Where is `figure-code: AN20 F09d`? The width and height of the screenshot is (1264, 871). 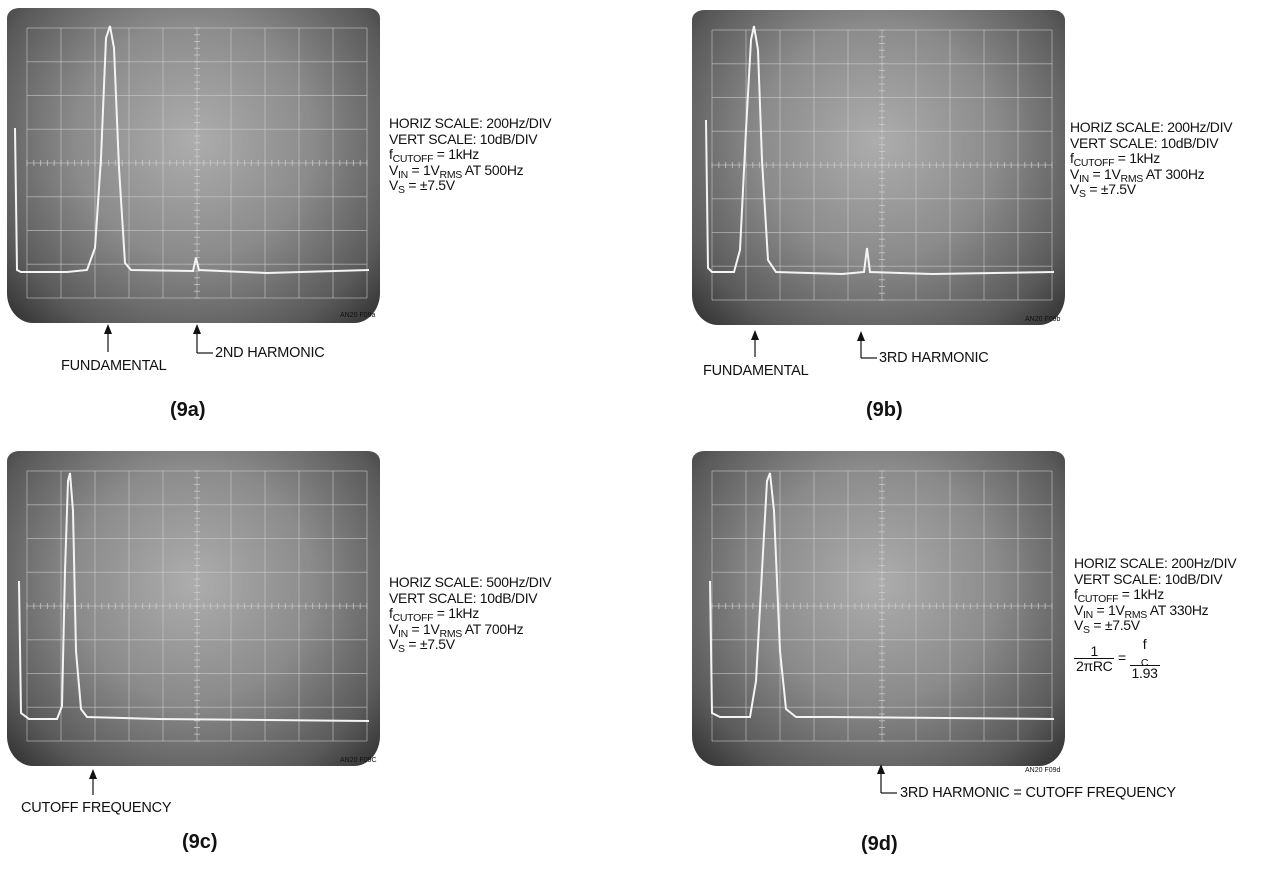
figure-code: AN20 F09d is located at coordinates (1043, 770).